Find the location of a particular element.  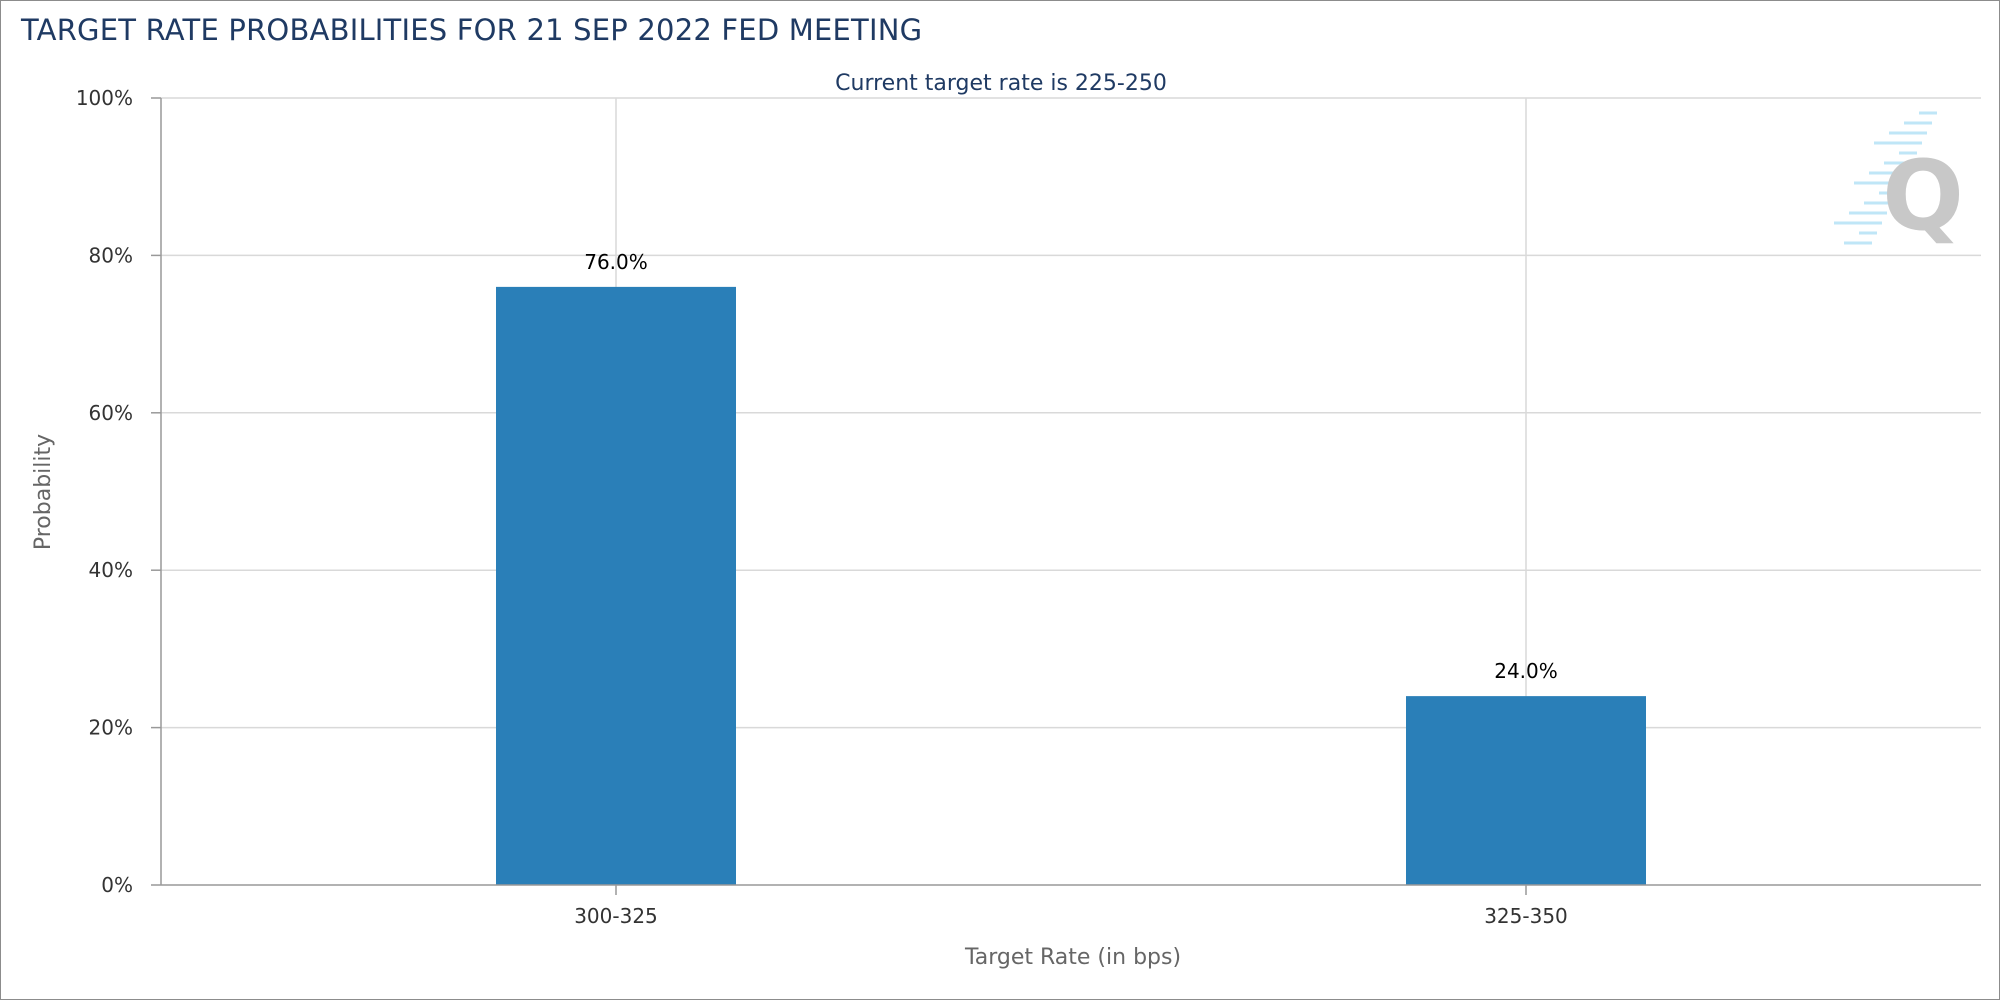

y-tick-label: 20% is located at coordinates (111, 728).